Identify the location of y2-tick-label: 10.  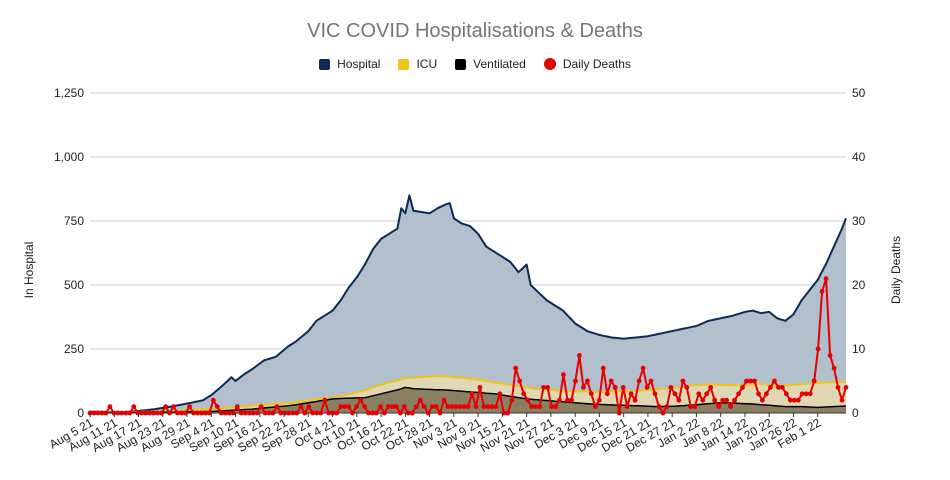
(859, 349).